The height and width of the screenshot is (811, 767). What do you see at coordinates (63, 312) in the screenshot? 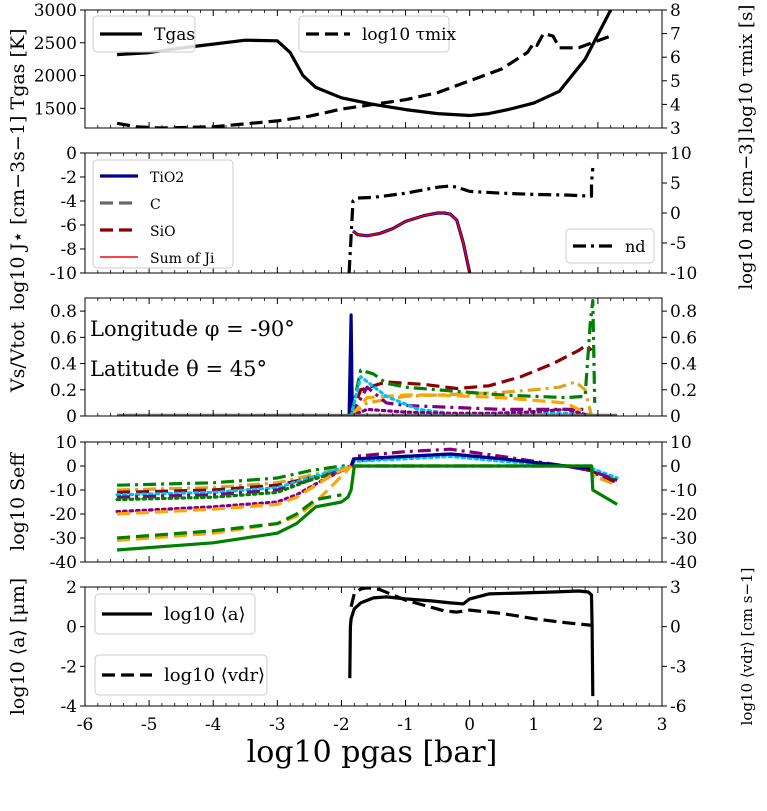
I see `y-tick-label: 0.8` at bounding box center [63, 312].